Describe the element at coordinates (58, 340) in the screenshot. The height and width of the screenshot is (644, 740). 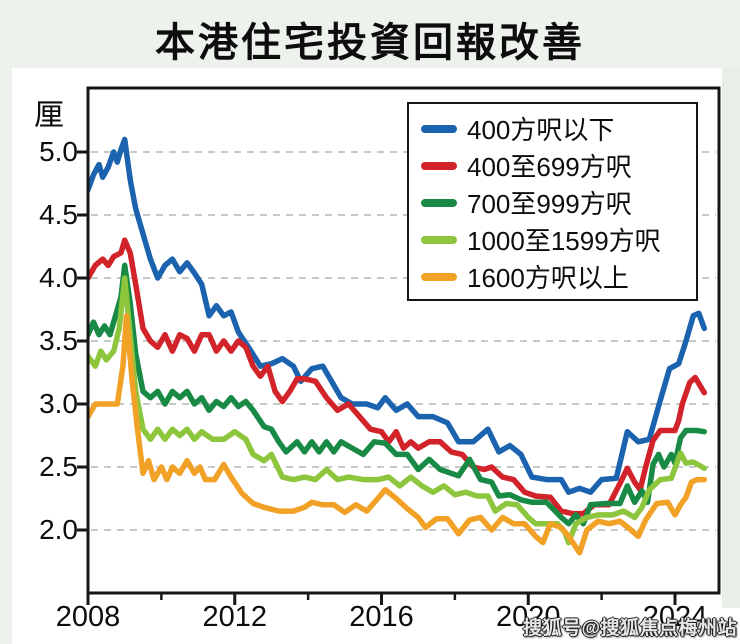
I see `y-tick-label: 3.5` at that location.